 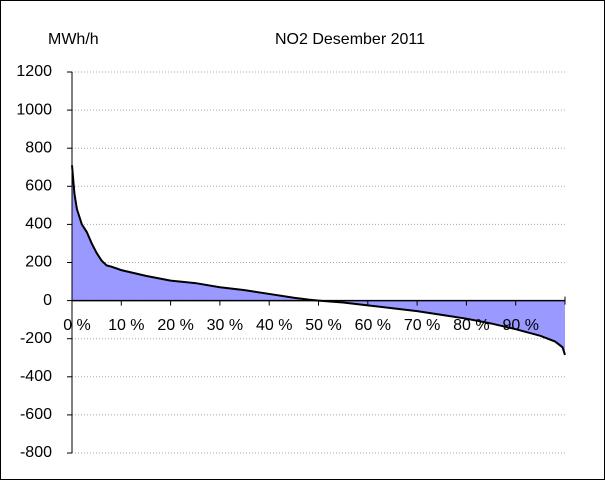 I want to click on y-tick-label: 200, so click(x=38, y=262).